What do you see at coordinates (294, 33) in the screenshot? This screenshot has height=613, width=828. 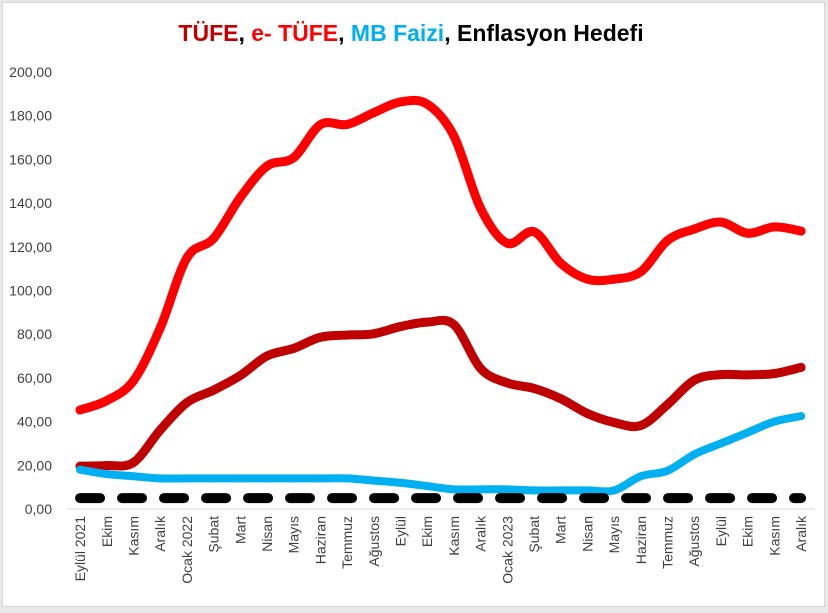 I see `title-series-name: e- TÜFE` at bounding box center [294, 33].